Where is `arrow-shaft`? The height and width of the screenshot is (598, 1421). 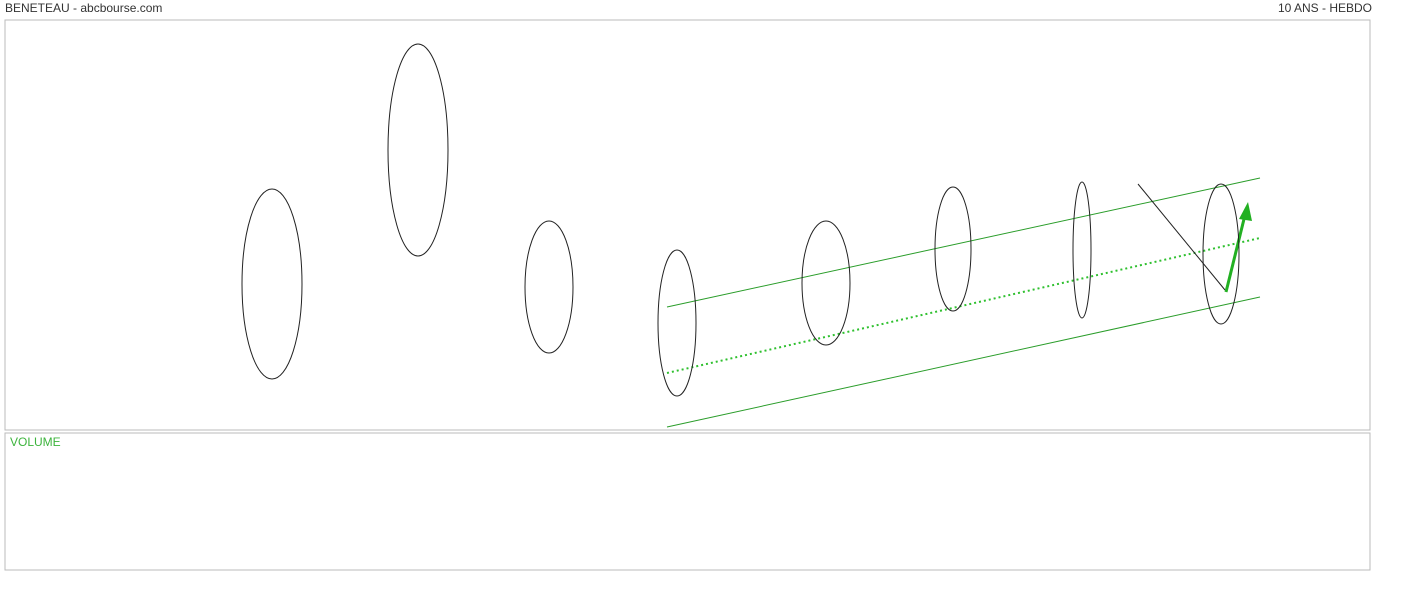 arrow-shaft is located at coordinates (1235, 253).